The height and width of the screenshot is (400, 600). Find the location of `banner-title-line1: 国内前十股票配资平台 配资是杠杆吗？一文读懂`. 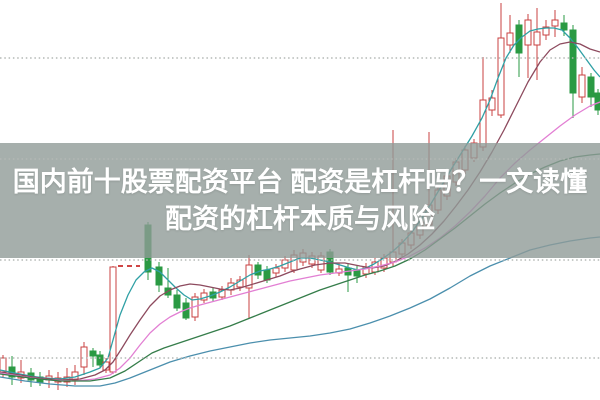

banner-title-line1: 国内前十股票配资平台 配资是杠杆吗？一文读懂 is located at coordinates (300, 182).